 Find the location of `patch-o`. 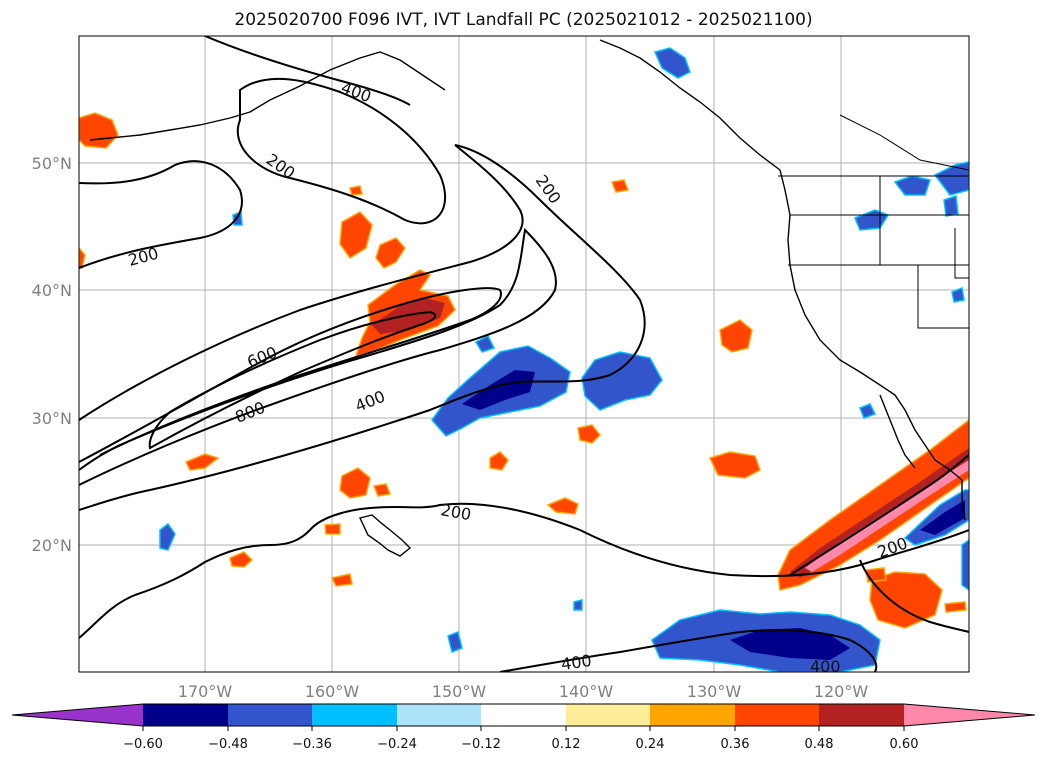

patch-o is located at coordinates (332, 529).